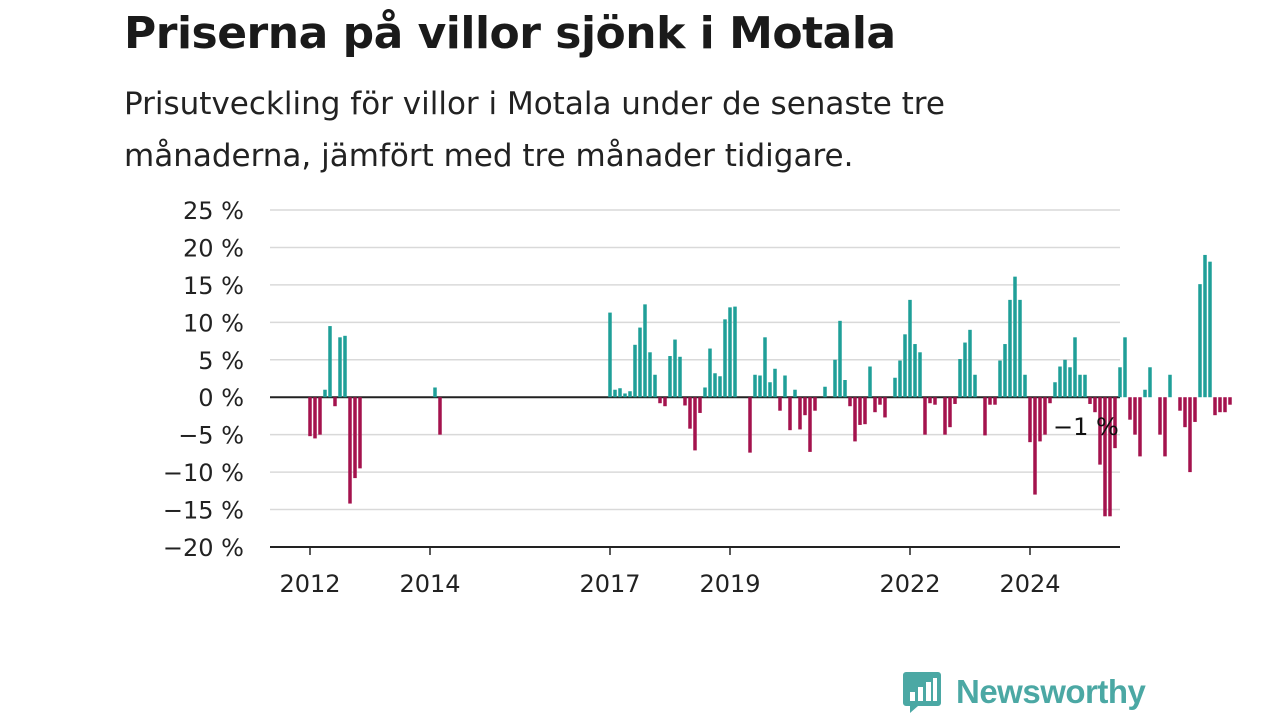 The width and height of the screenshot is (1280, 720). Describe the element at coordinates (609, 584) in the screenshot. I see `x-tick-label: 2017` at that location.